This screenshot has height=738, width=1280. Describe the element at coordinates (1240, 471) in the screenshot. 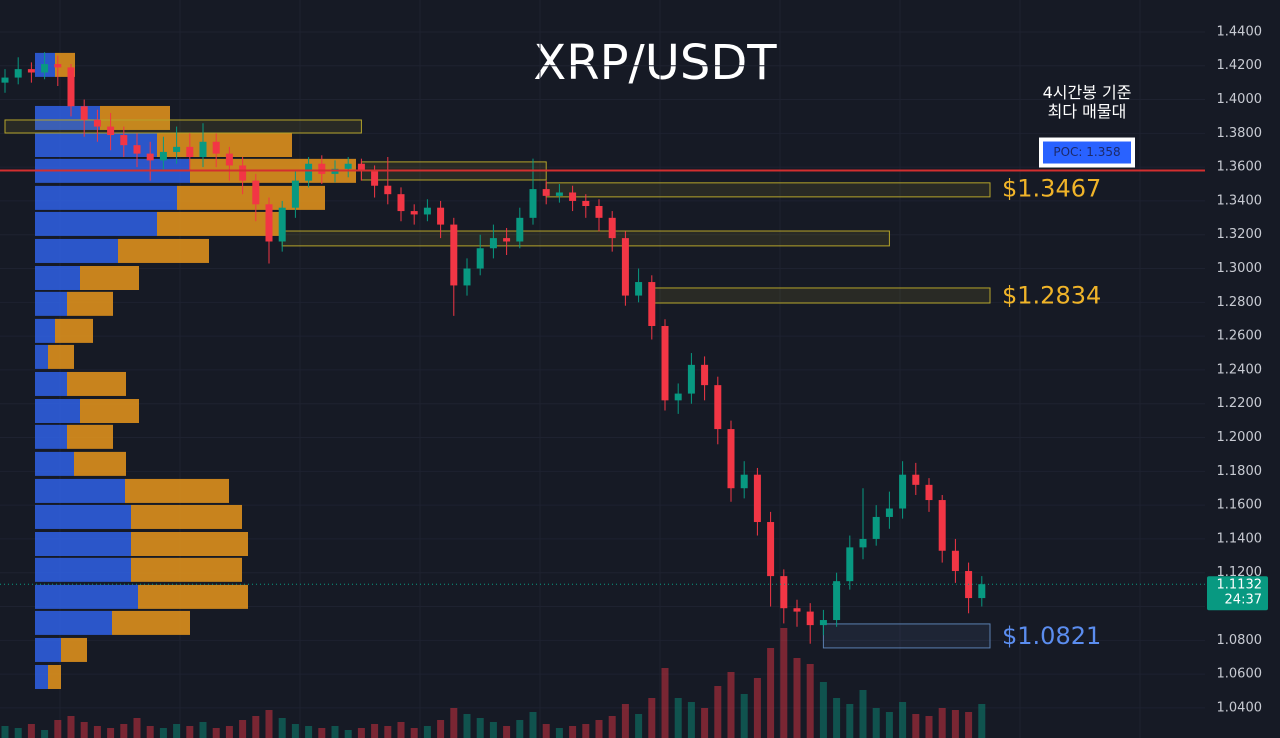

I see `y-tick-label: 1.1800` at that location.